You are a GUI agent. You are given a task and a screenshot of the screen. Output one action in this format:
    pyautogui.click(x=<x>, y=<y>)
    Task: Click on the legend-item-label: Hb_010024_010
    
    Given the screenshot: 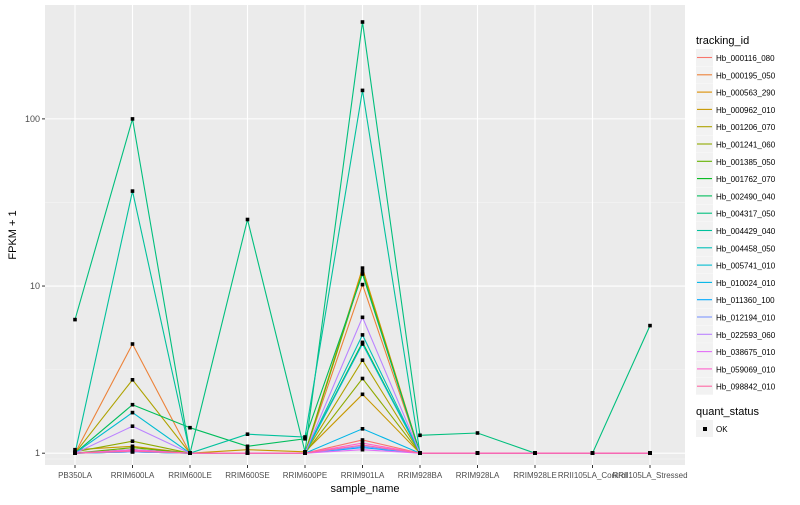 What is the action you would take?
    pyautogui.click(x=746, y=283)
    